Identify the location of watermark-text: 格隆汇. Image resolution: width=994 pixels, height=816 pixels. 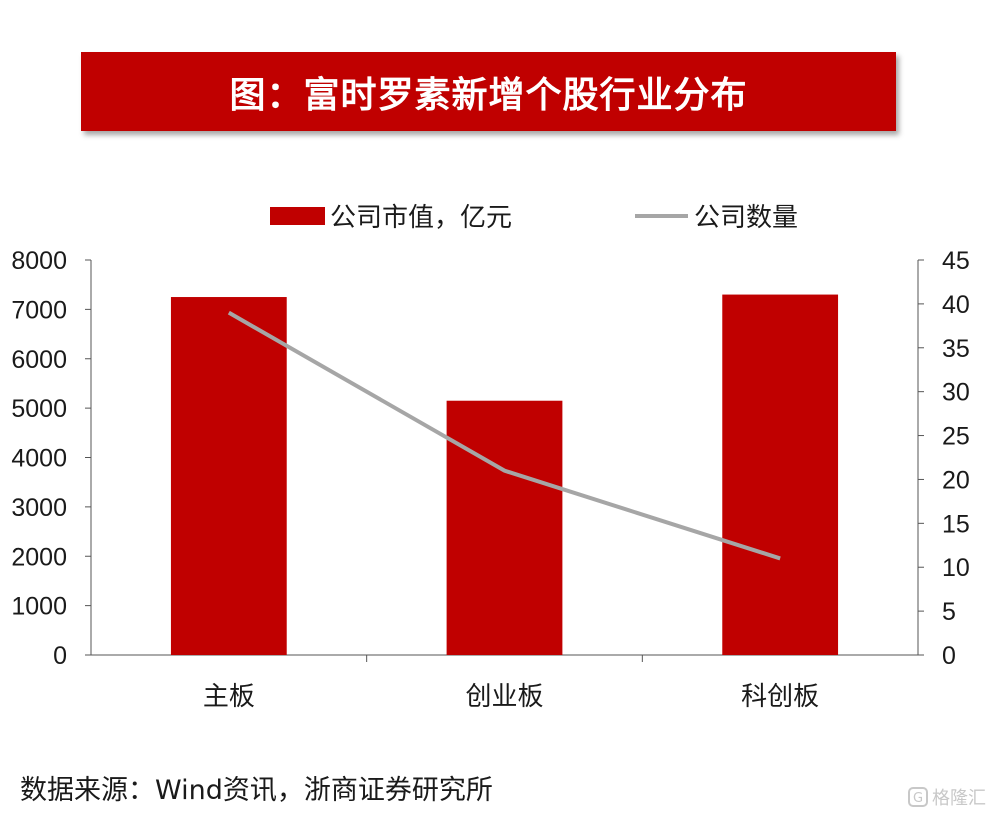
(959, 798).